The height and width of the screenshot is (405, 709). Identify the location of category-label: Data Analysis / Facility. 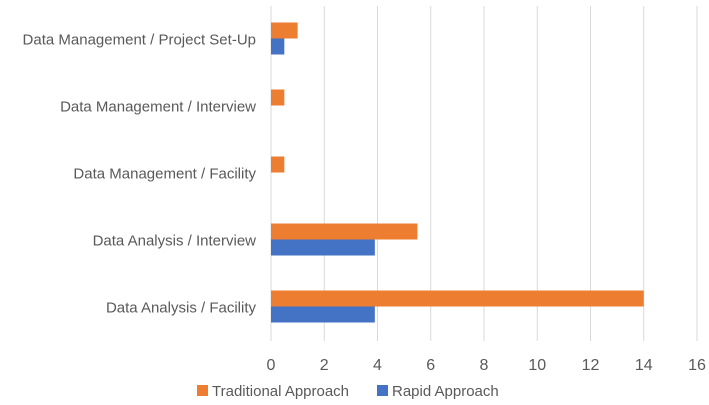
(181, 308).